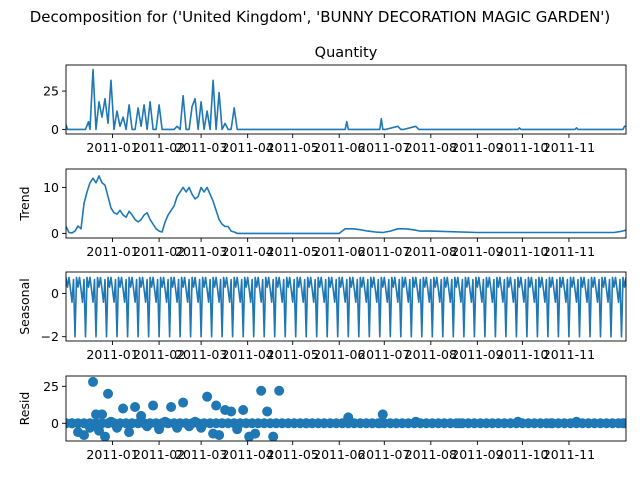 The width and height of the screenshot is (640, 480). Describe the element at coordinates (522, 251) in the screenshot. I see `trend-xtick-label: 2011-10` at that location.